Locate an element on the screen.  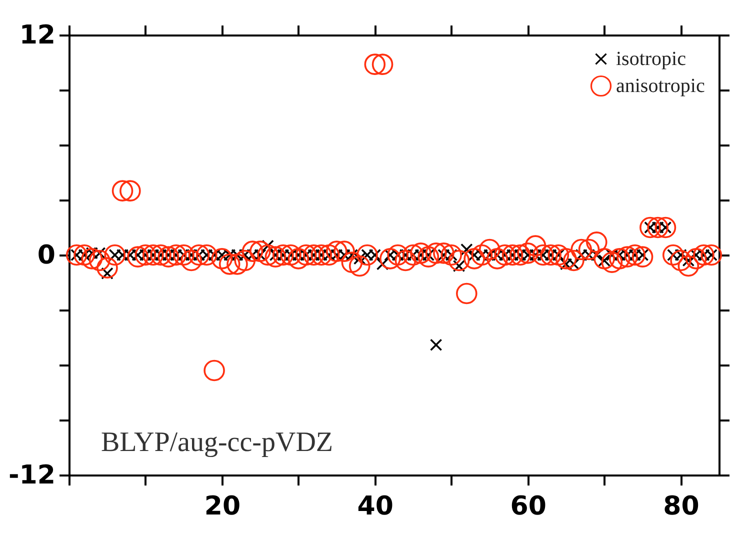
x-tick-label: 60 is located at coordinates (528, 507).